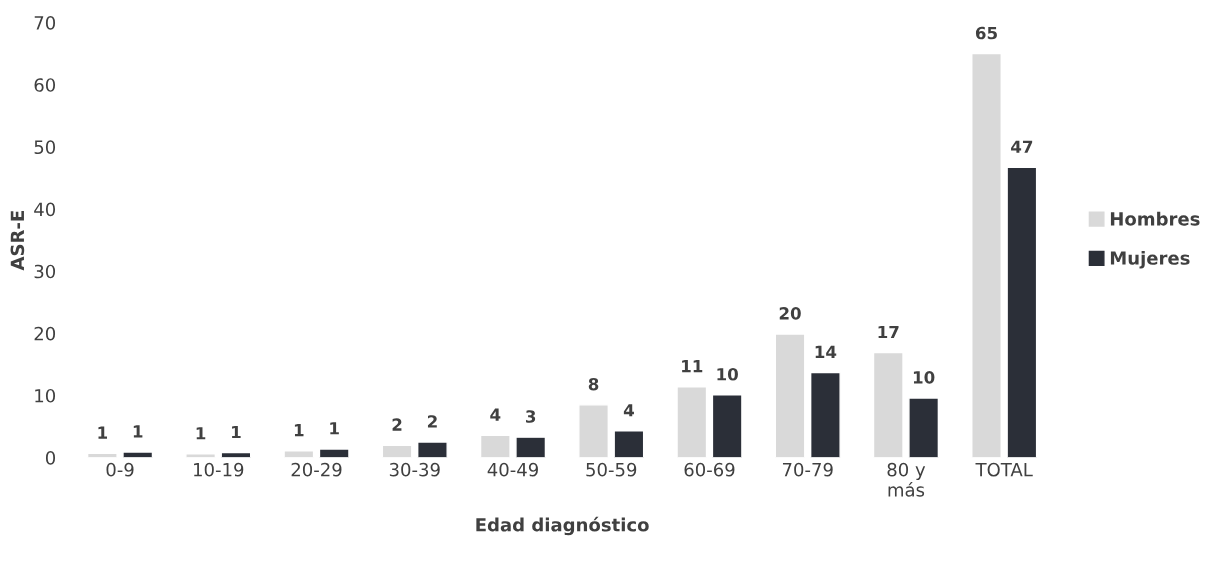 The width and height of the screenshot is (1222, 565). Describe the element at coordinates (17, 241) in the screenshot. I see `y-axis-title: ASR-E` at that location.